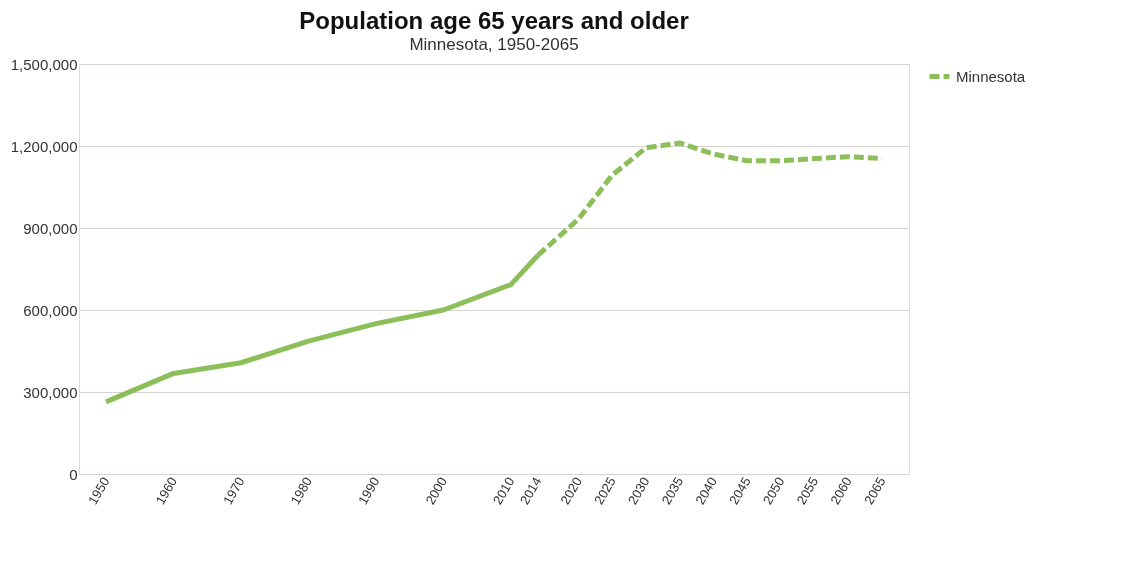  I want to click on y-tick-label: 300,000, so click(50, 392).